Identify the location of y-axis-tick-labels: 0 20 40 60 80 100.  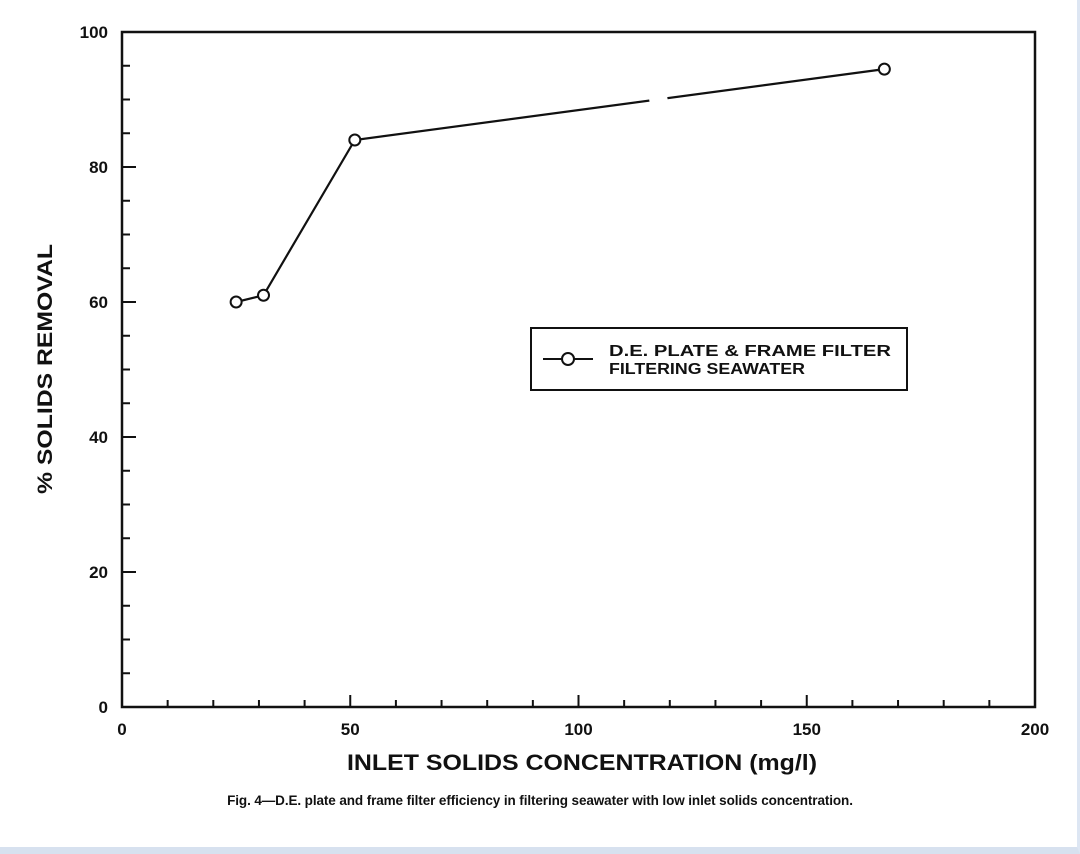
(94, 370).